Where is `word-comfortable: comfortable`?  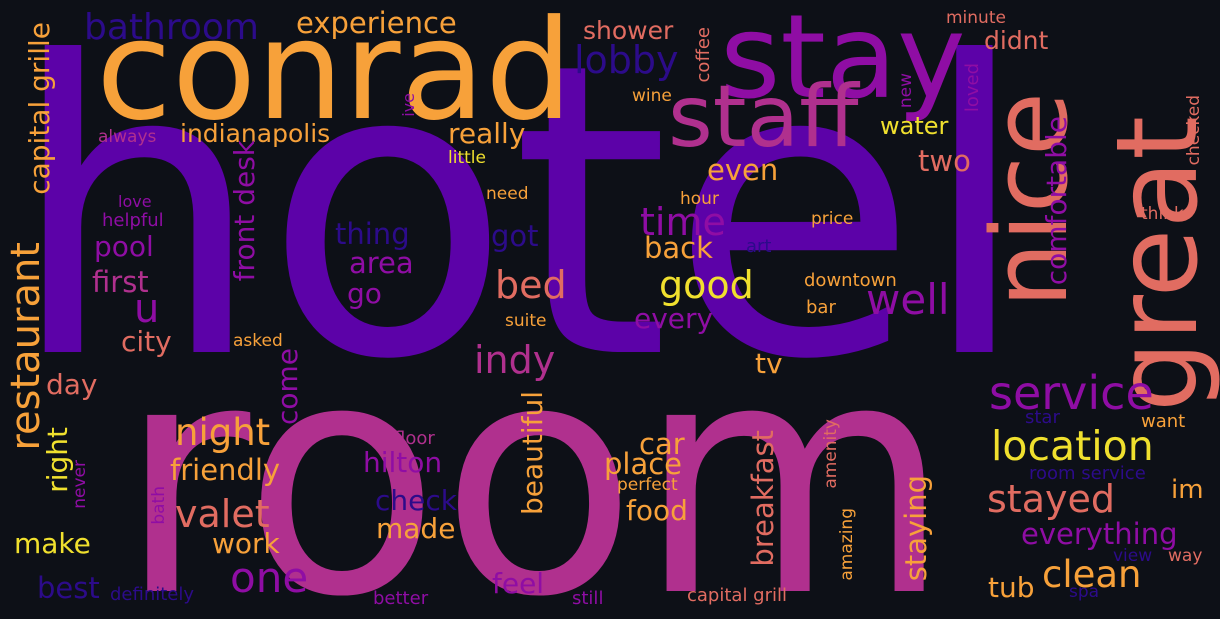 word-comfortable: comfortable is located at coordinates (1056, 201).